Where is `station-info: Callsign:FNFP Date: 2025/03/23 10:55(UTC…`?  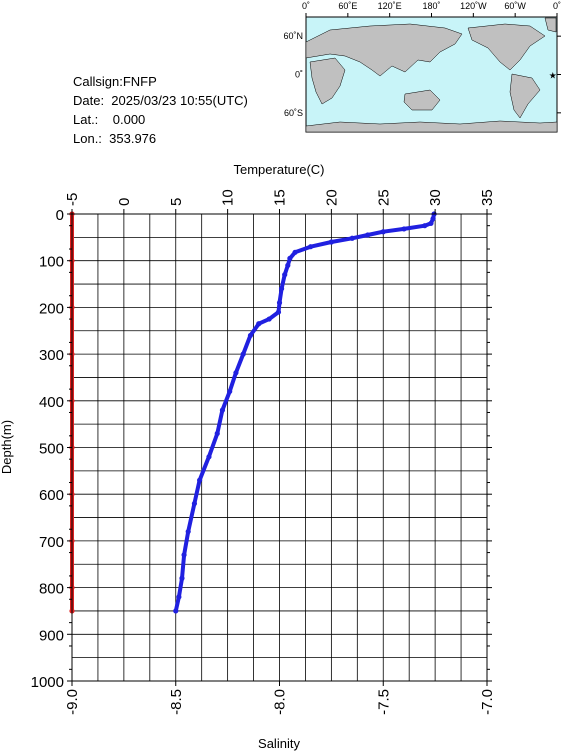
station-info: Callsign:FNFP Date: 2025/03/23 10:55(UTC… is located at coordinates (160, 110).